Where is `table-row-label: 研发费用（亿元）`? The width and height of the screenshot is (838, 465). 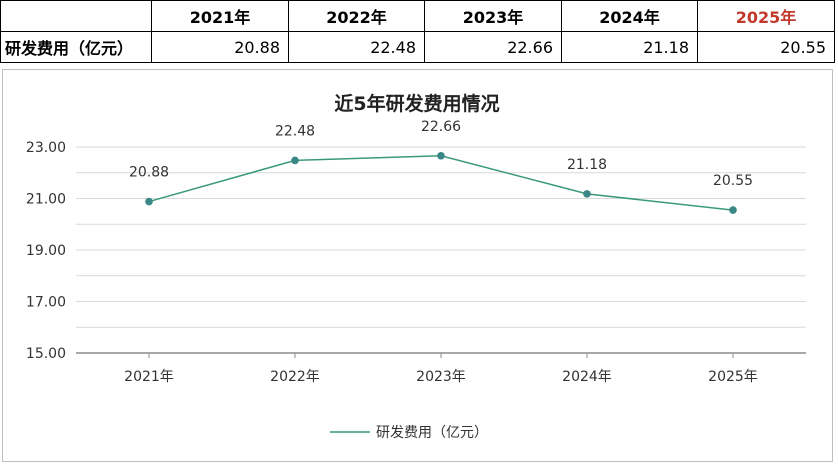 table-row-label: 研发费用（亿元） is located at coordinates (76, 47).